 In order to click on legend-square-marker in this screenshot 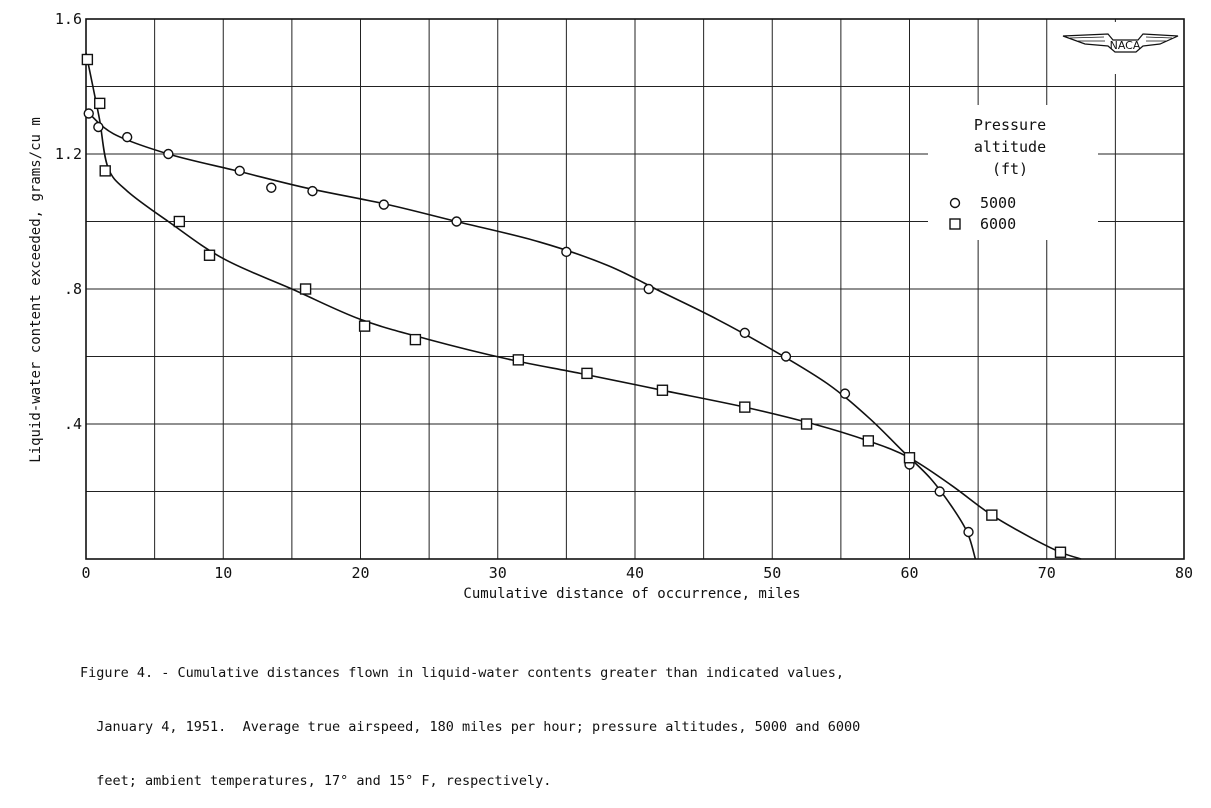, I will do `click(955, 224)`.